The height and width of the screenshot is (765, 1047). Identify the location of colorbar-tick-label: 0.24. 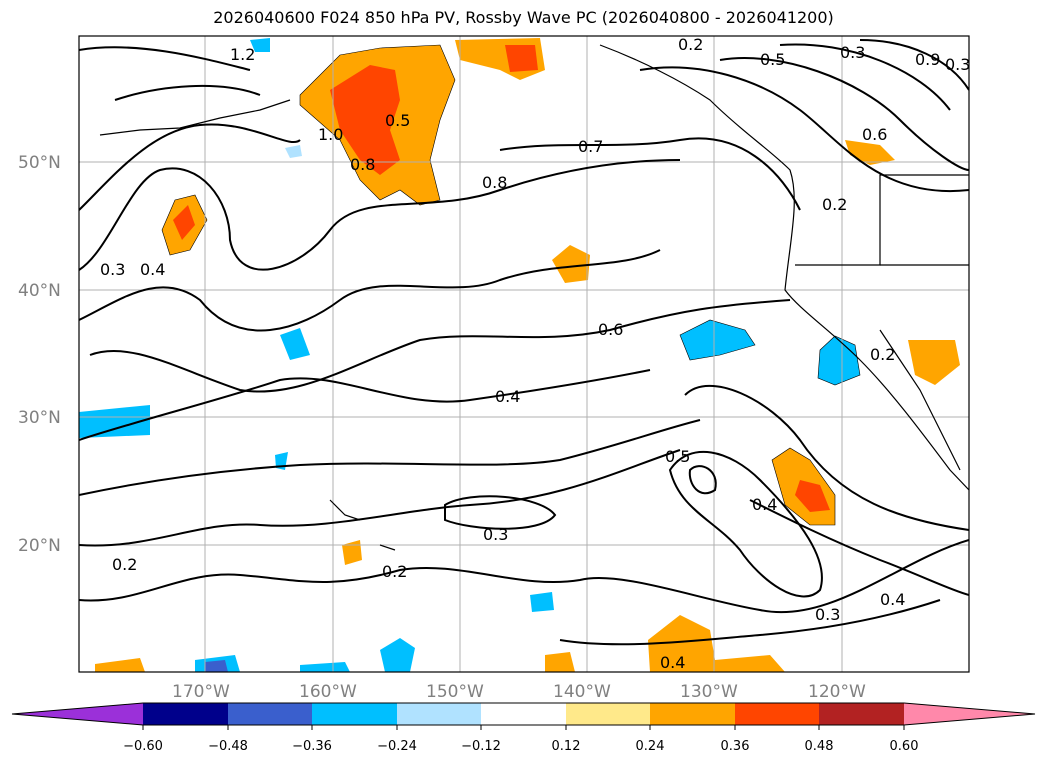
(650, 746).